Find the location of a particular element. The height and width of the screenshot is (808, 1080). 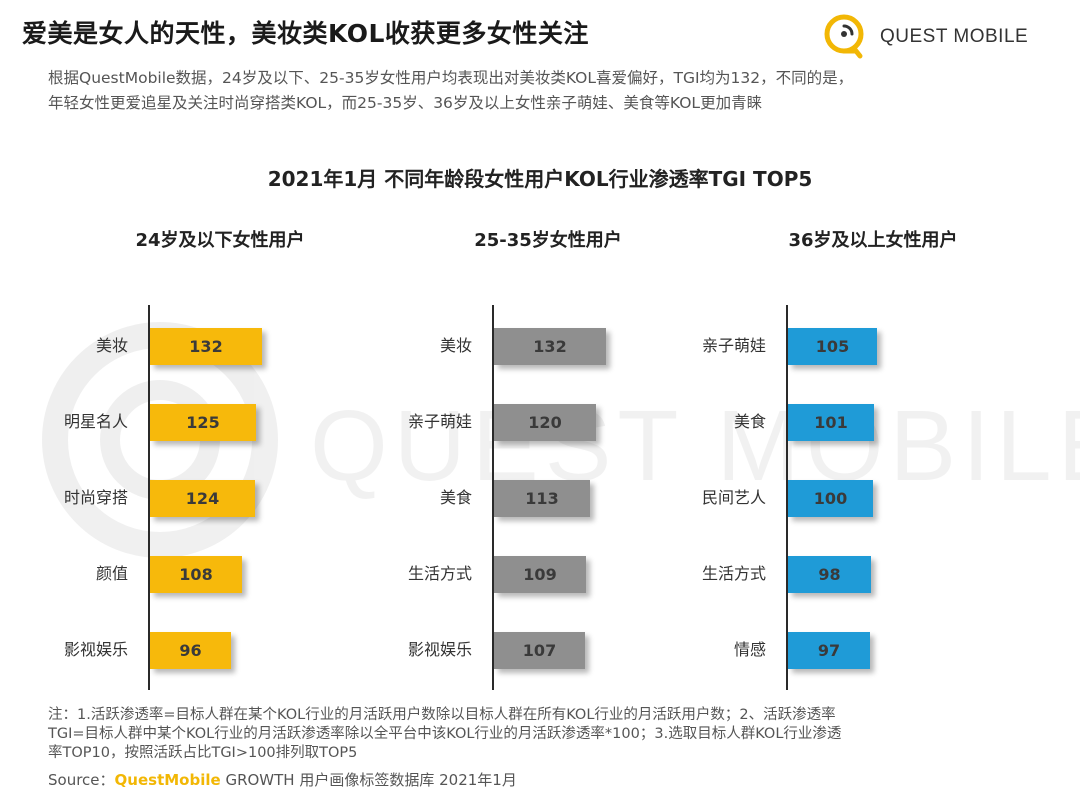

bar-value-label: 125 is located at coordinates (203, 422).